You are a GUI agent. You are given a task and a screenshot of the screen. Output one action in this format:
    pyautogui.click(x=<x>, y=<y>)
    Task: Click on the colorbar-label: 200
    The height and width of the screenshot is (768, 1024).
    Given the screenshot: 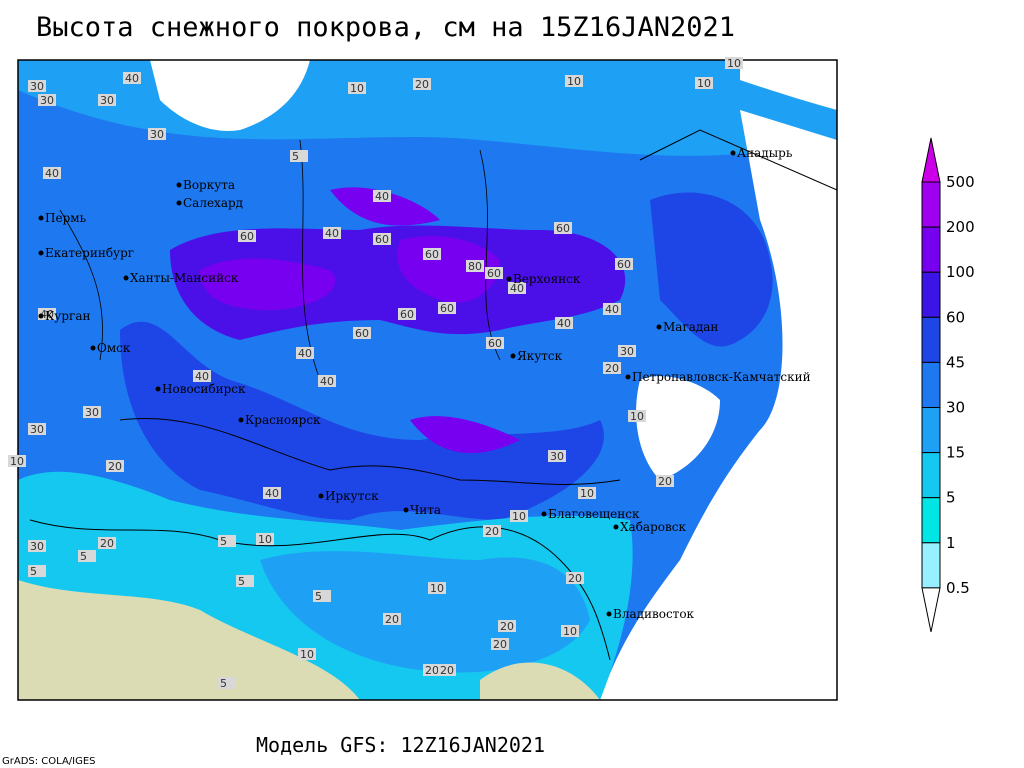 What is the action you would take?
    pyautogui.click(x=960, y=227)
    